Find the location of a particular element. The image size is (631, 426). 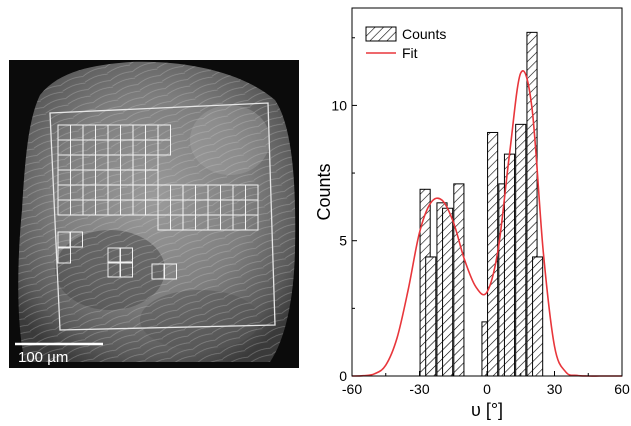

x-tick-label: -30 is located at coordinates (419, 389).